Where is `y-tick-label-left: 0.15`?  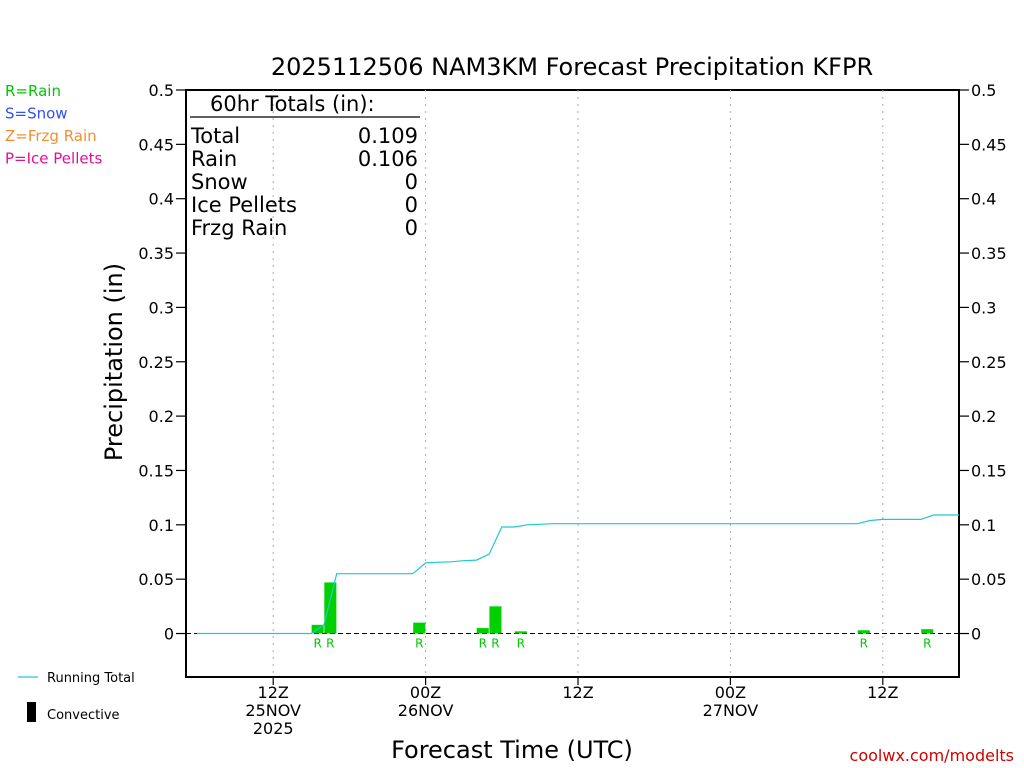
y-tick-label-left: 0.15 is located at coordinates (156, 470).